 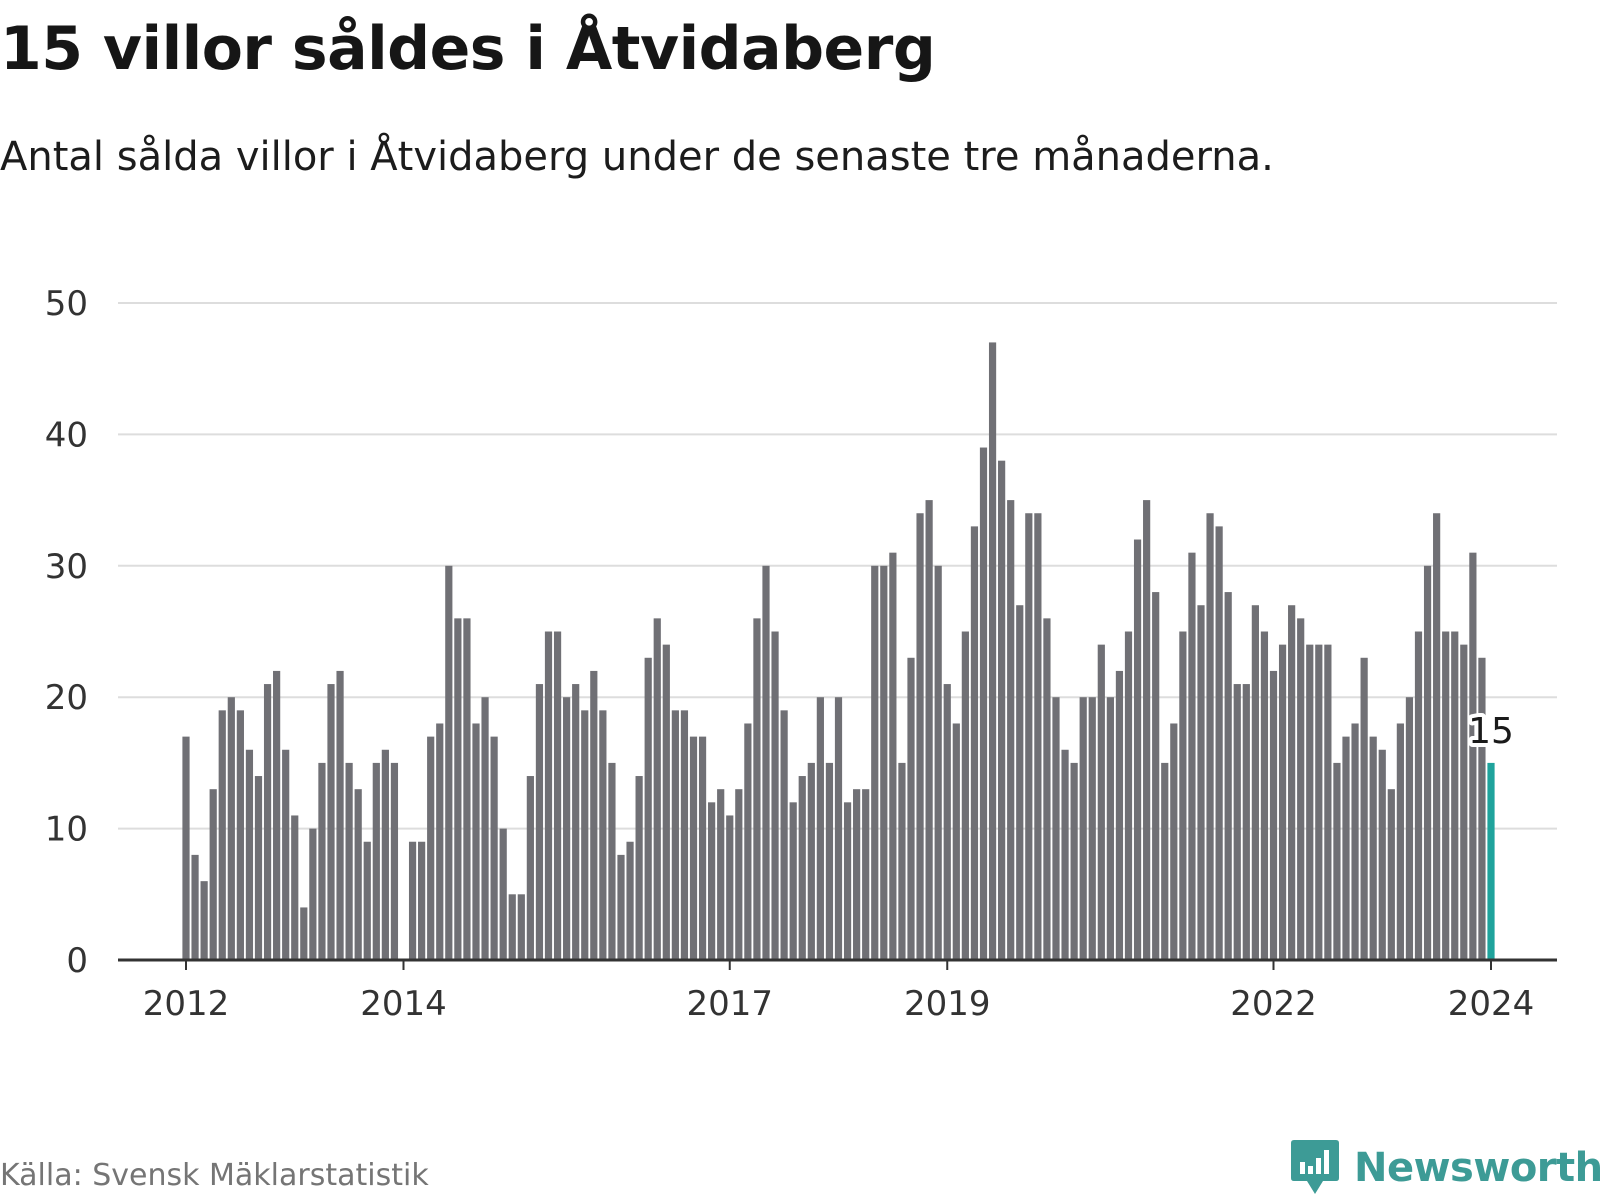 I want to click on y-tick-label: 10, so click(x=66, y=830).